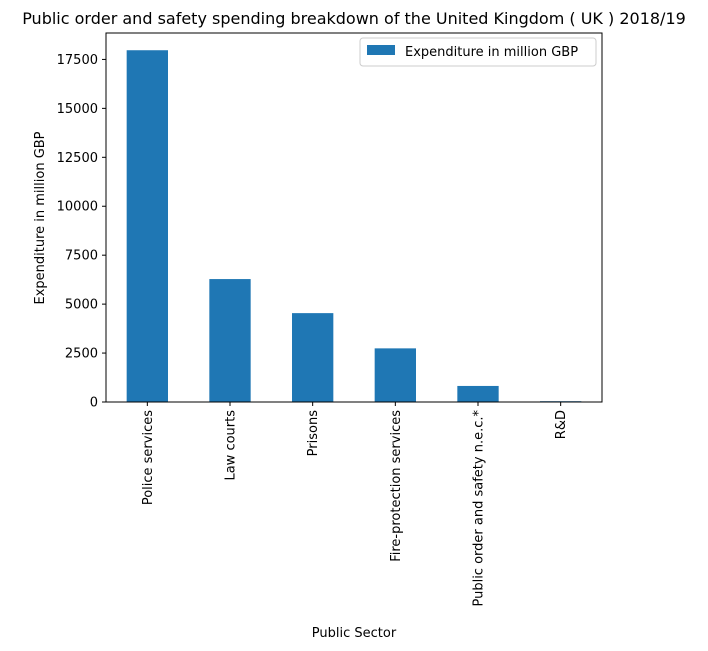  Describe the element at coordinates (77, 109) in the screenshot. I see `y-tick-label: 15000` at that location.